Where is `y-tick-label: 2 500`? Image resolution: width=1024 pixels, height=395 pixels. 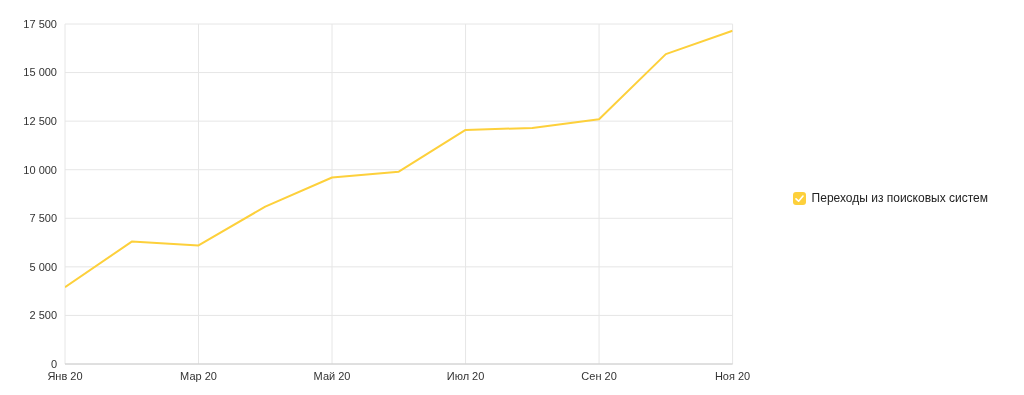 y-tick-label: 2 500 is located at coordinates (43, 315).